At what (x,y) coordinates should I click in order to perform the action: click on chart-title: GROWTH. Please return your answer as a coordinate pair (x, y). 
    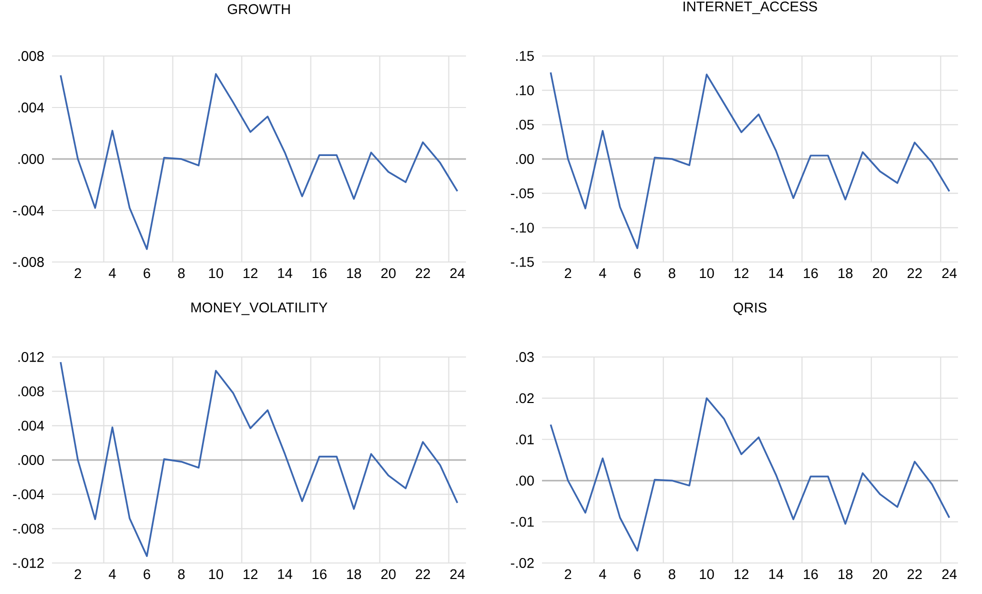
    Looking at the image, I should click on (259, 9).